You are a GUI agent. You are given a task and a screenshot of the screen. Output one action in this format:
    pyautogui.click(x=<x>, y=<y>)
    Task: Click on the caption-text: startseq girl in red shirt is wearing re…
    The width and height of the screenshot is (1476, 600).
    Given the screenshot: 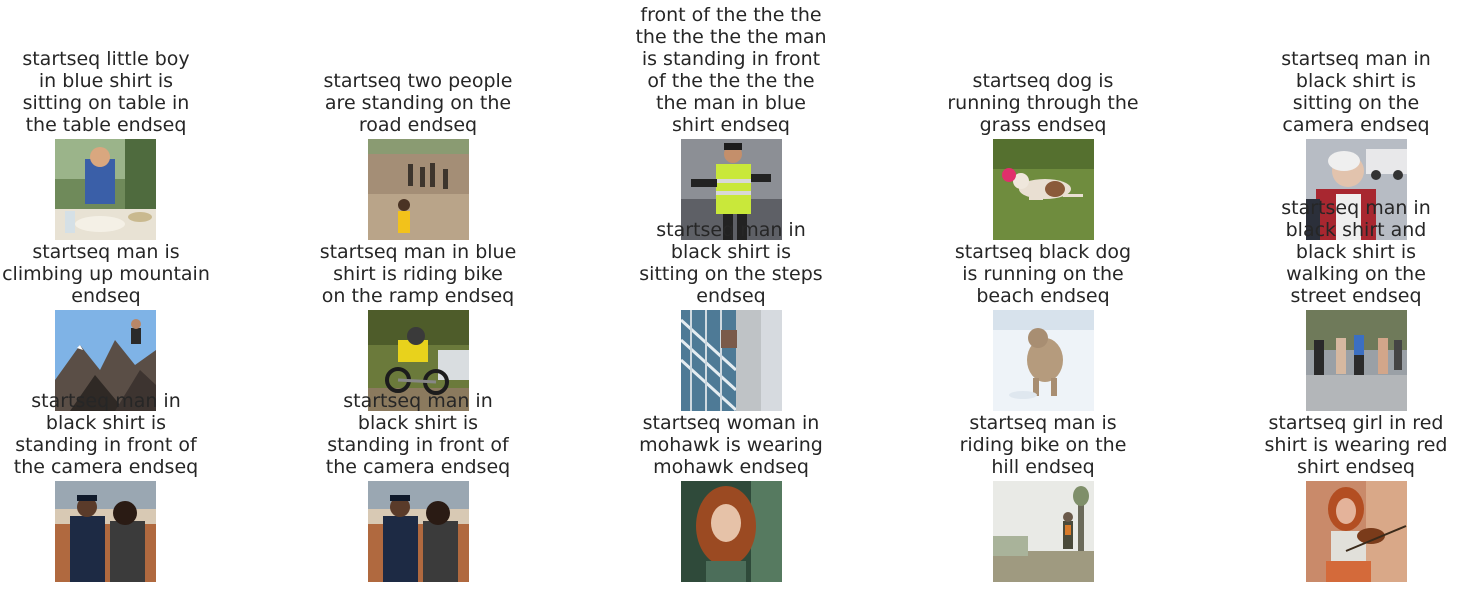 What is the action you would take?
    pyautogui.click(x=1356, y=445)
    